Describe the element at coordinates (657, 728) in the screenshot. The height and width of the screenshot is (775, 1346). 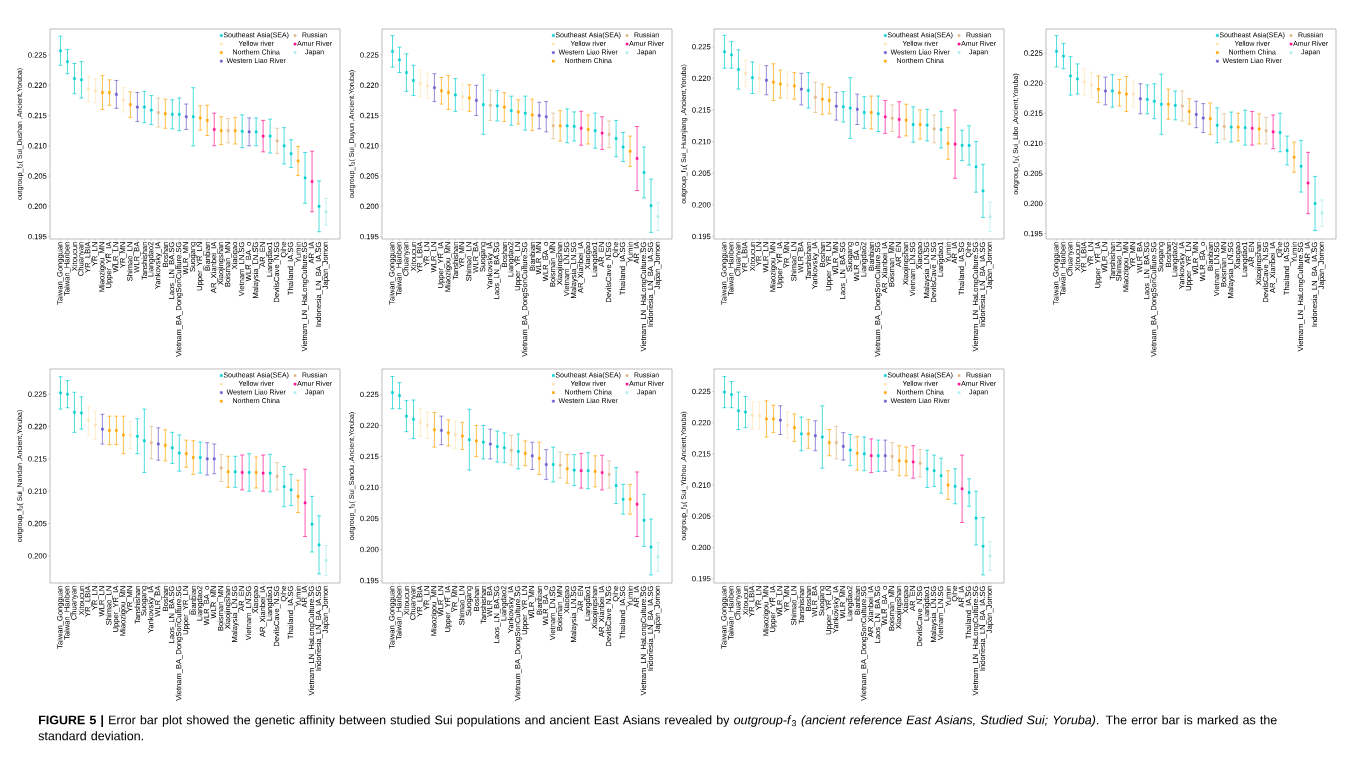
I see `text: FIGURE 5 | Error bar plot showed the genetic affinity between studied Sui populations and ancient East Asians revealed by outgroup-f$_{3}$ (ancient reference East Asians, Studied Sui; Yoruba). The error bar is marked as the standard deviation.` at that location.